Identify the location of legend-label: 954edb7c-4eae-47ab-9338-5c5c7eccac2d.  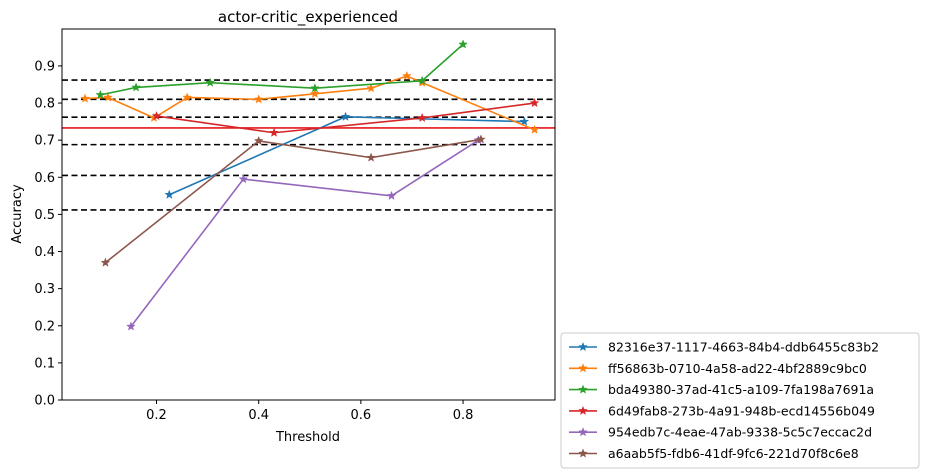
(740, 432).